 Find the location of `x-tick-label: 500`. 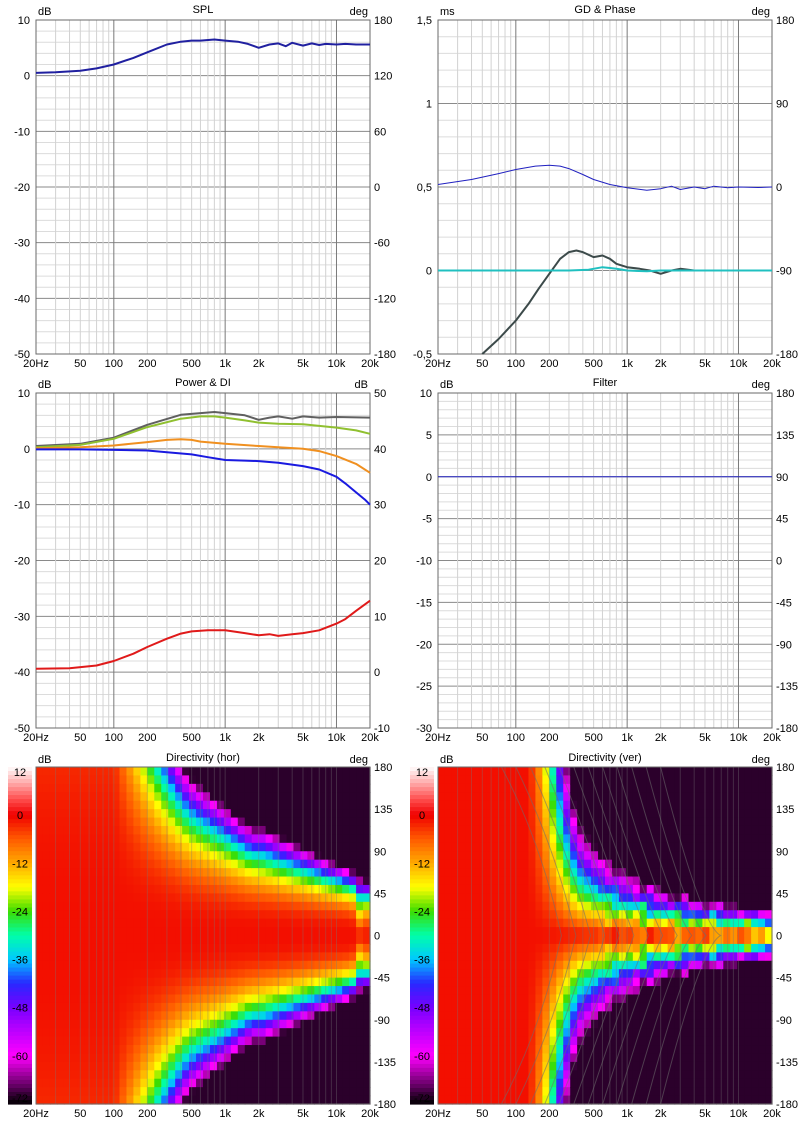

x-tick-label: 500 is located at coordinates (191, 738).